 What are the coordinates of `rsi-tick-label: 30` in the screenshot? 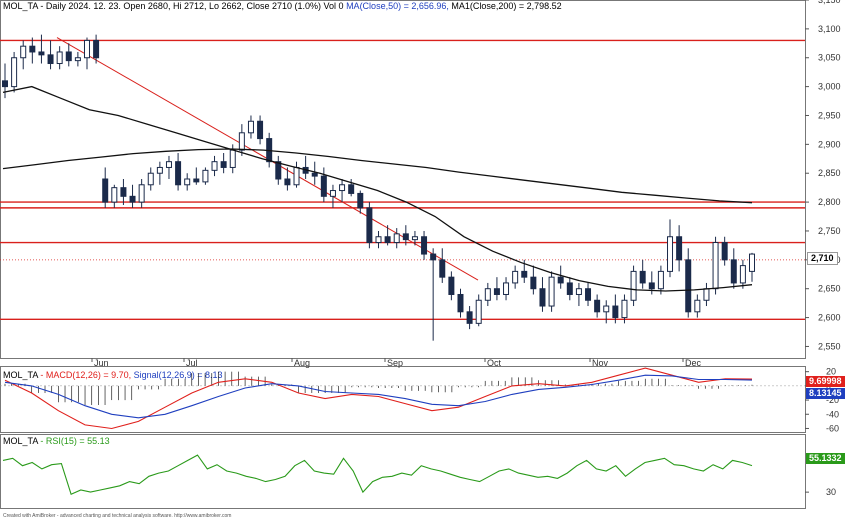 It's located at (831, 492).